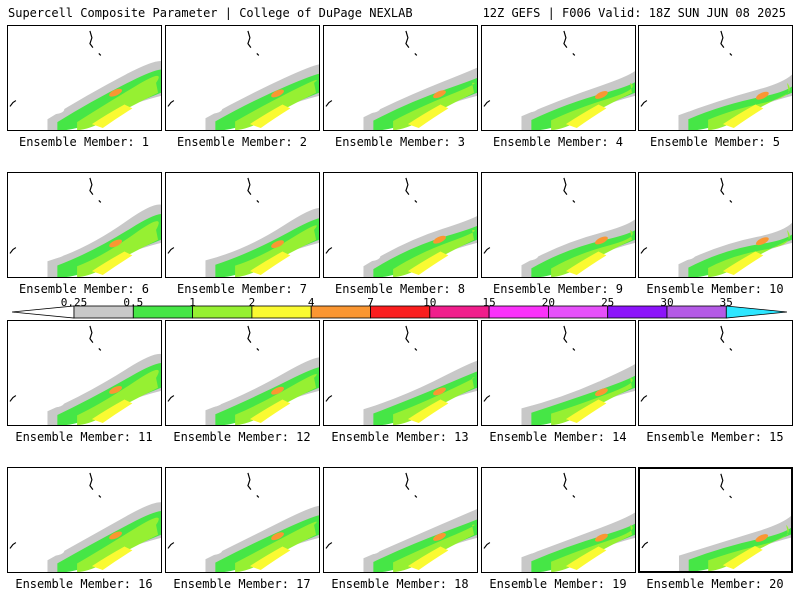 The height and width of the screenshot is (600, 800). What do you see at coordinates (242, 142) in the screenshot?
I see `ensemble-member-label: Ensemble Member: 2` at bounding box center [242, 142].